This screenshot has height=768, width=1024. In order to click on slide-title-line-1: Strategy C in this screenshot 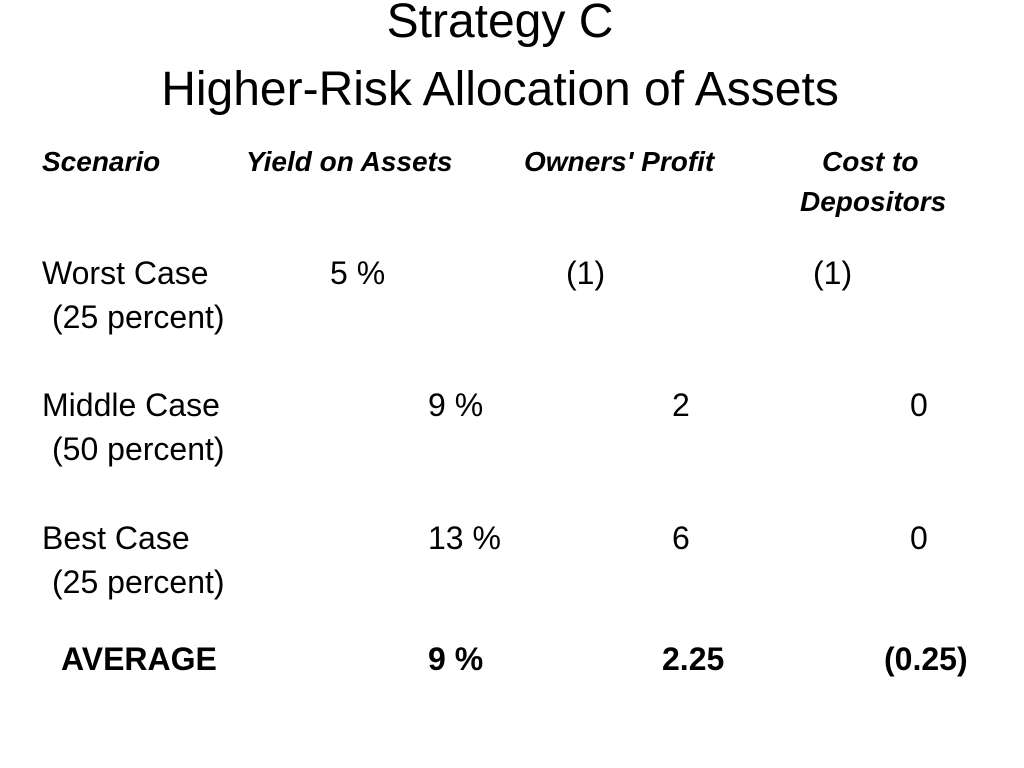, I will do `click(500, 24)`.